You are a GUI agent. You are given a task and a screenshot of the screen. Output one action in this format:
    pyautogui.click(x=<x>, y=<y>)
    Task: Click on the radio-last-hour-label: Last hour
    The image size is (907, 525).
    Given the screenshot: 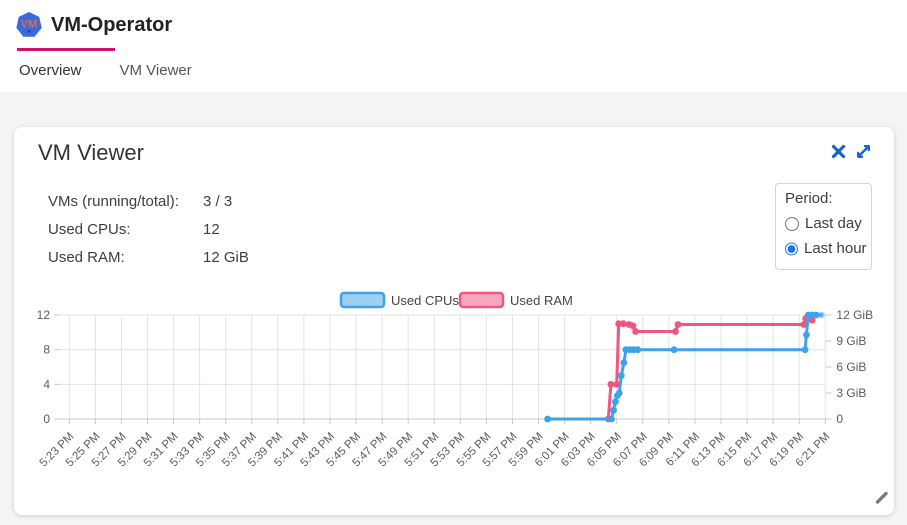 What is the action you would take?
    pyautogui.click(x=835, y=248)
    